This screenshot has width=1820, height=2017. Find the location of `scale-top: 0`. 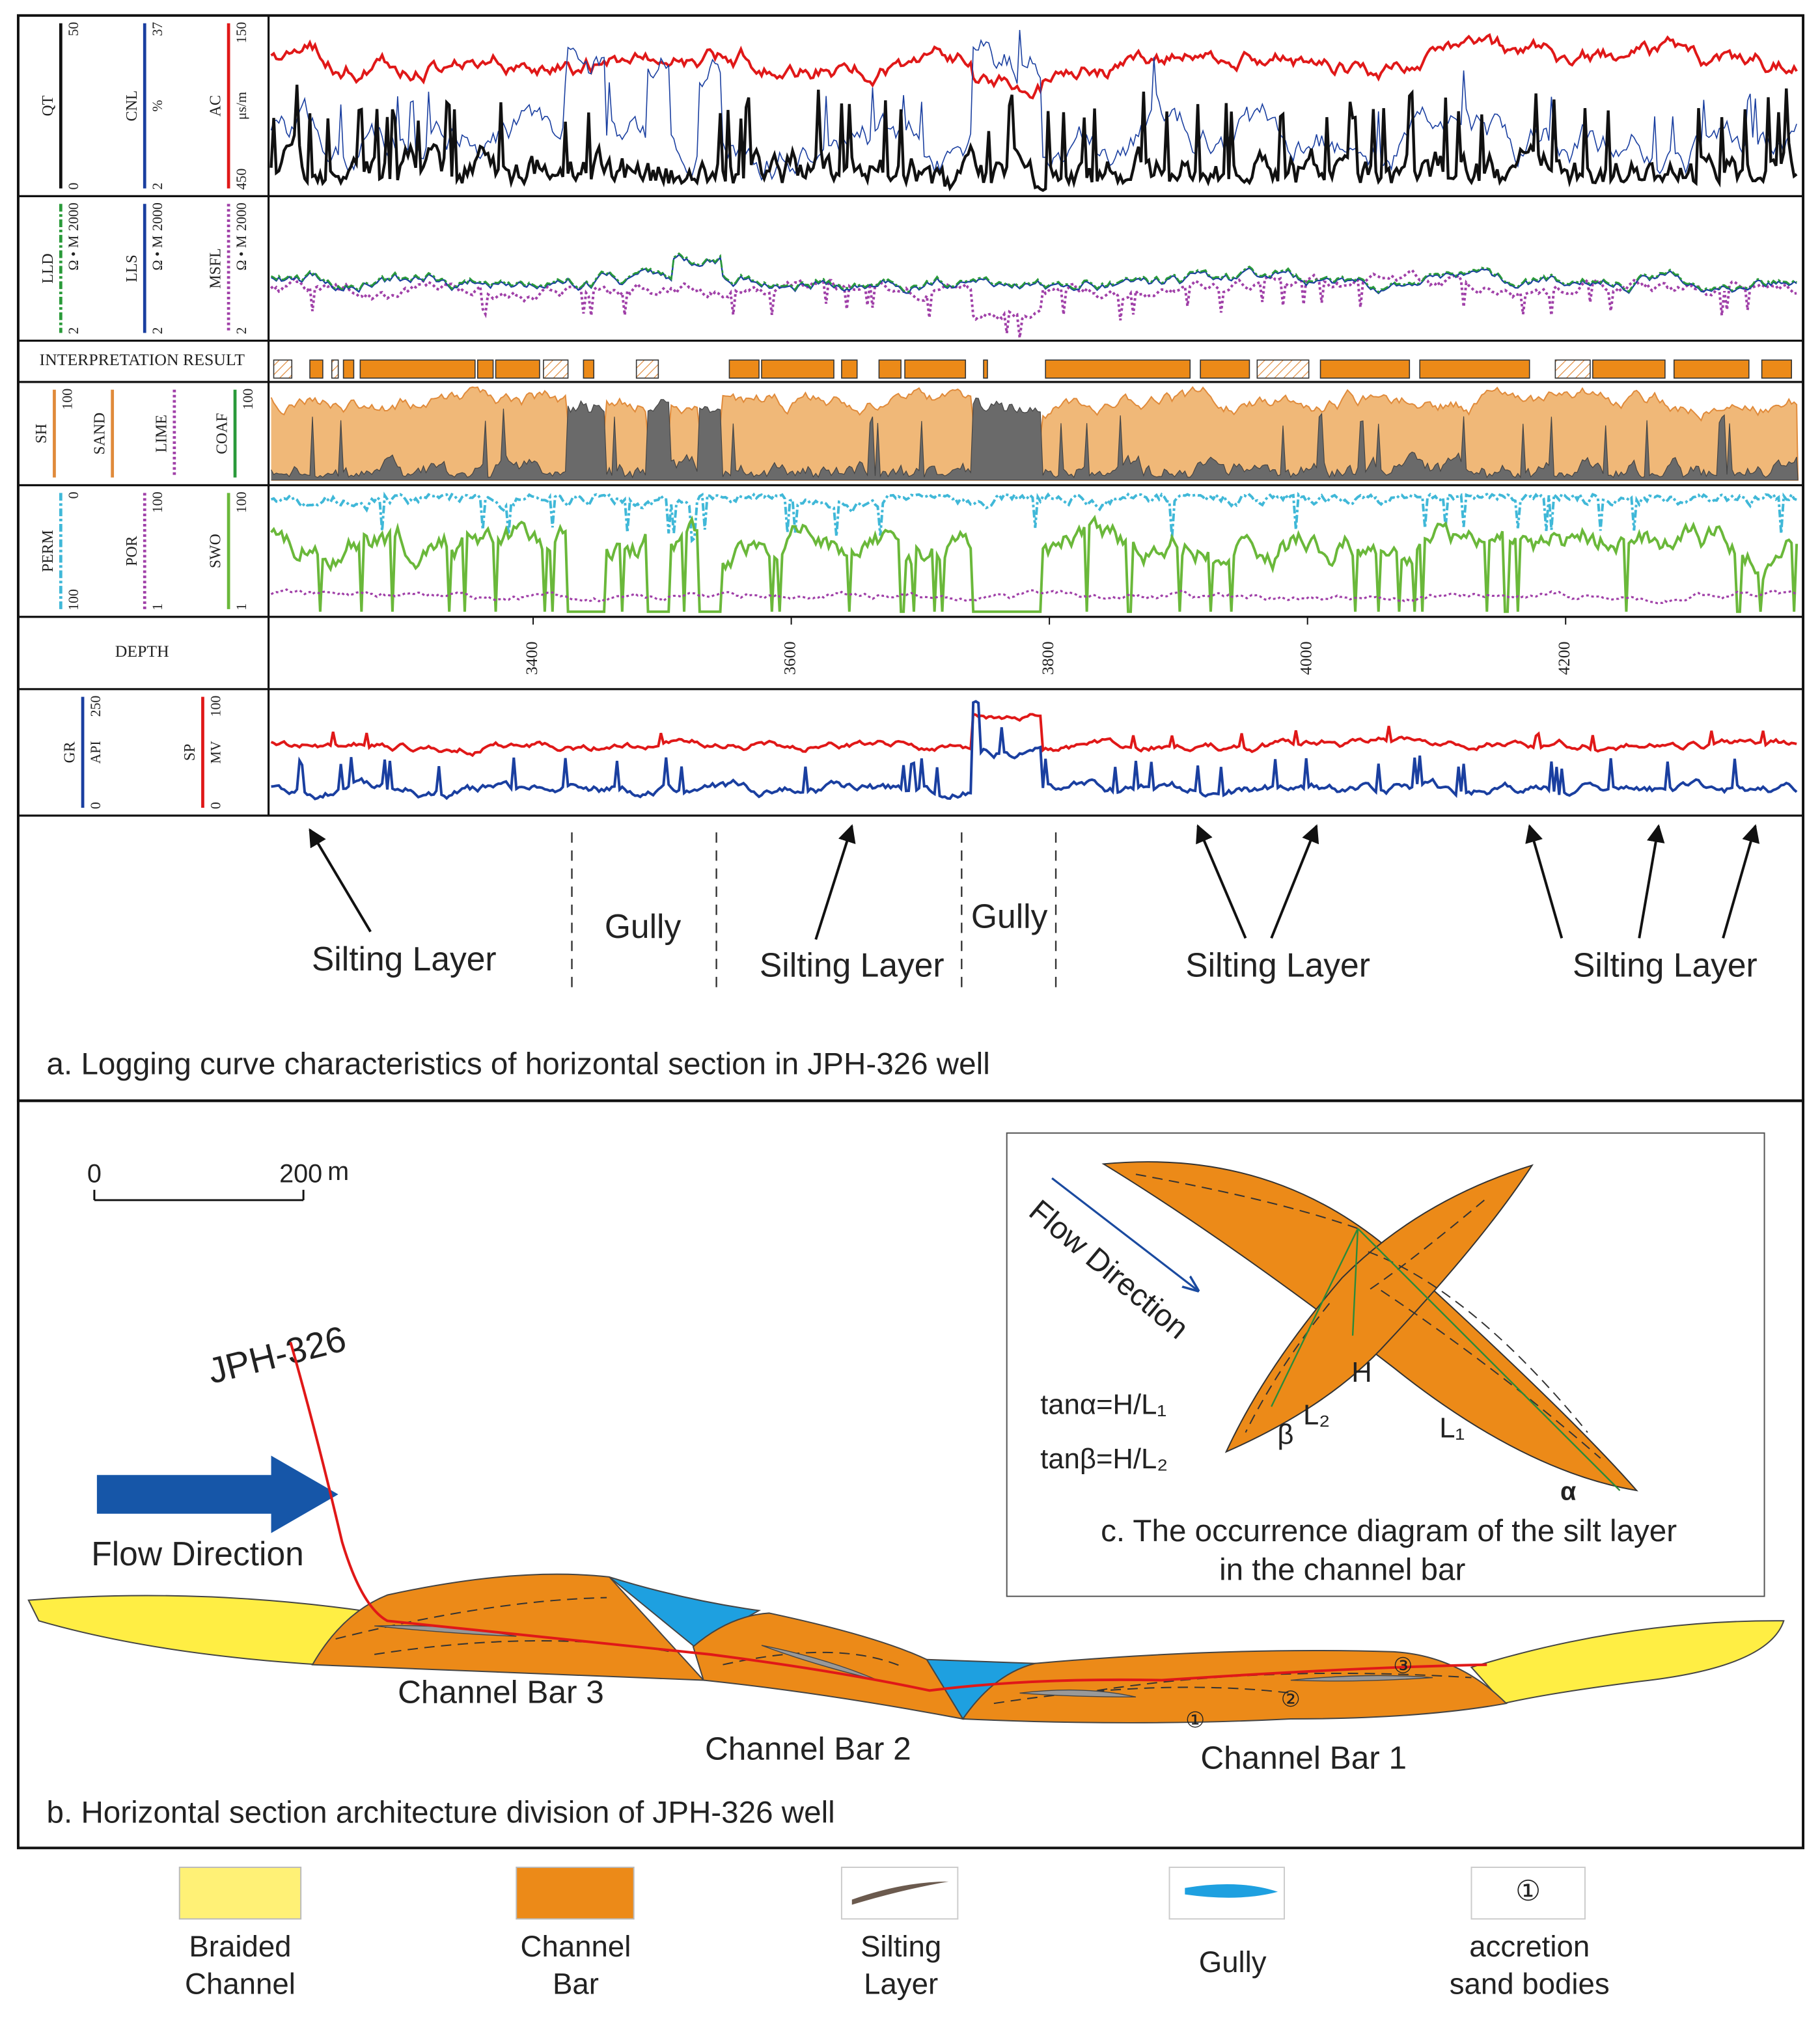

scale-top: 0 is located at coordinates (74, 495).